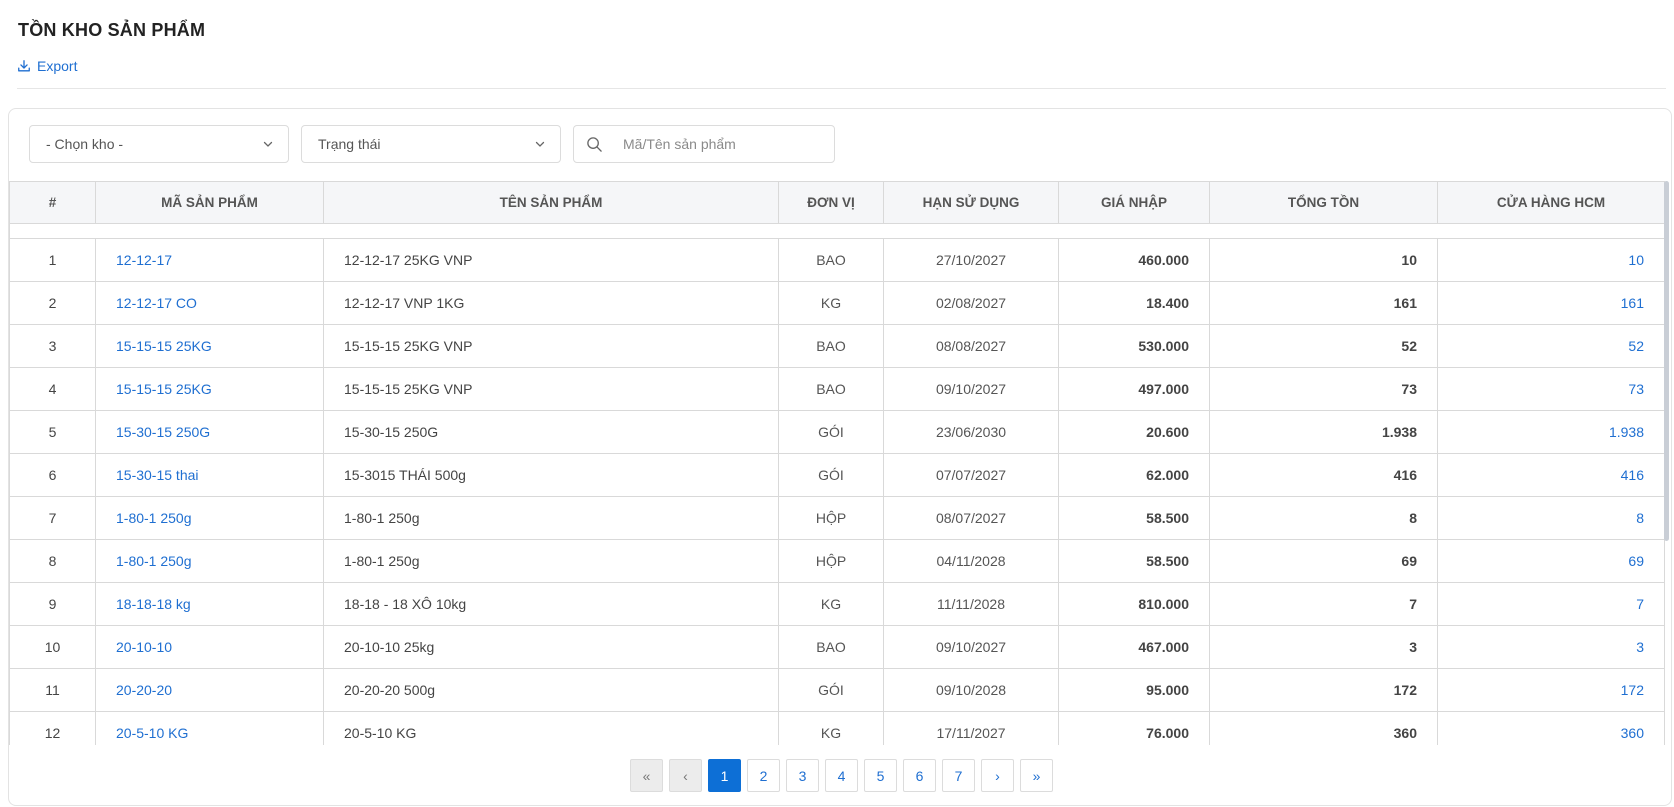 The width and height of the screenshot is (1674, 807). Describe the element at coordinates (85, 144) in the screenshot. I see `warehouse-select-value: - Chọn kho -` at that location.